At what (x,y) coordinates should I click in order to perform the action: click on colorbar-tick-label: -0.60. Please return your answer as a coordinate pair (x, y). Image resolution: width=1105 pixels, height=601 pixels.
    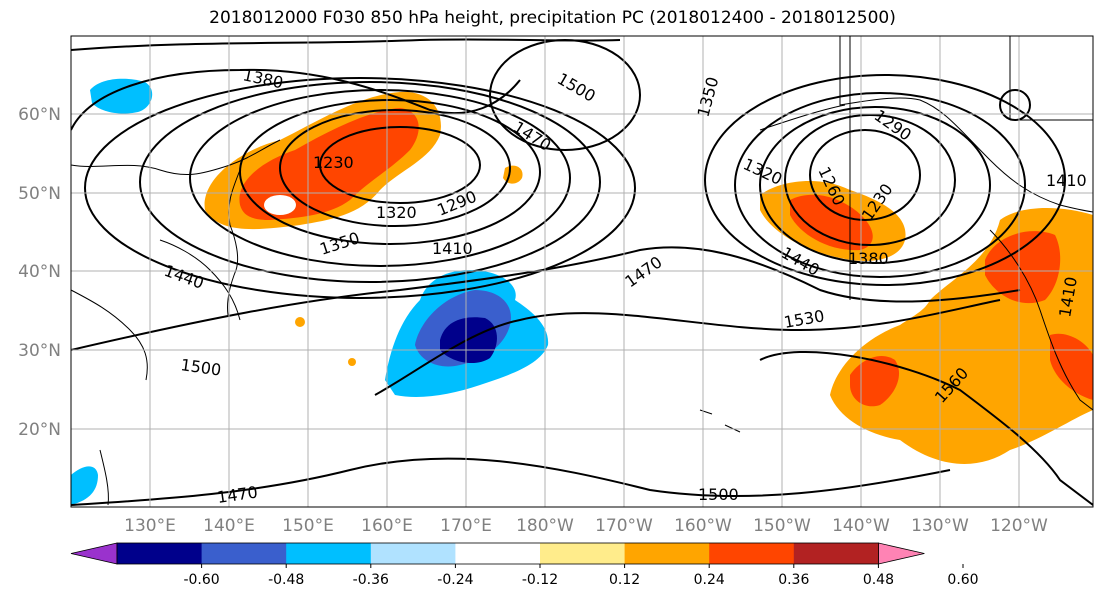
    Looking at the image, I should click on (201, 580).